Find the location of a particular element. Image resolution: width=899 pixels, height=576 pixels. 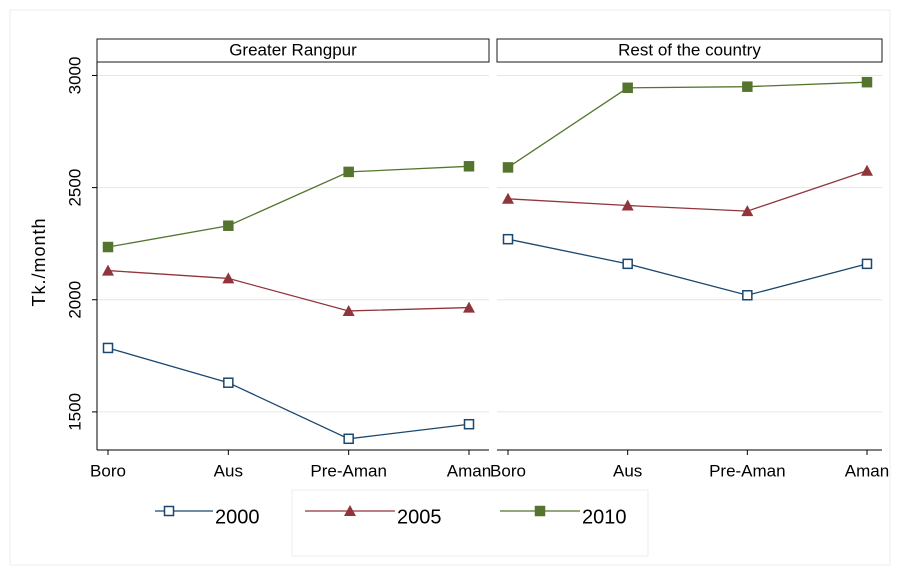

y-tick-label: 1500 is located at coordinates (74, 412).